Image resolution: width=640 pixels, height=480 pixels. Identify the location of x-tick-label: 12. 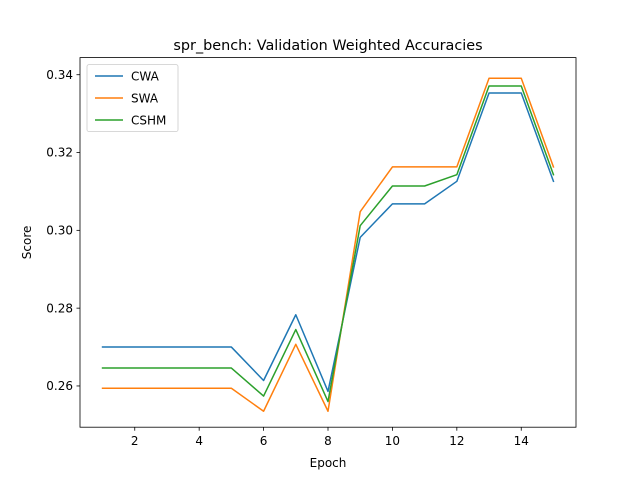
(456, 441).